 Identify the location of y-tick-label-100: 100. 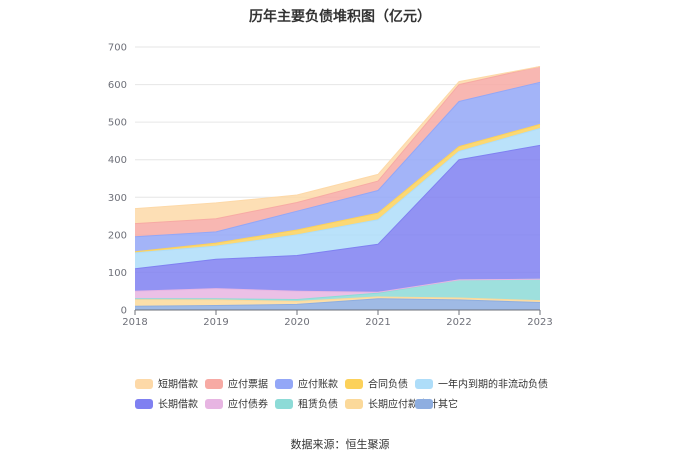
(117, 273).